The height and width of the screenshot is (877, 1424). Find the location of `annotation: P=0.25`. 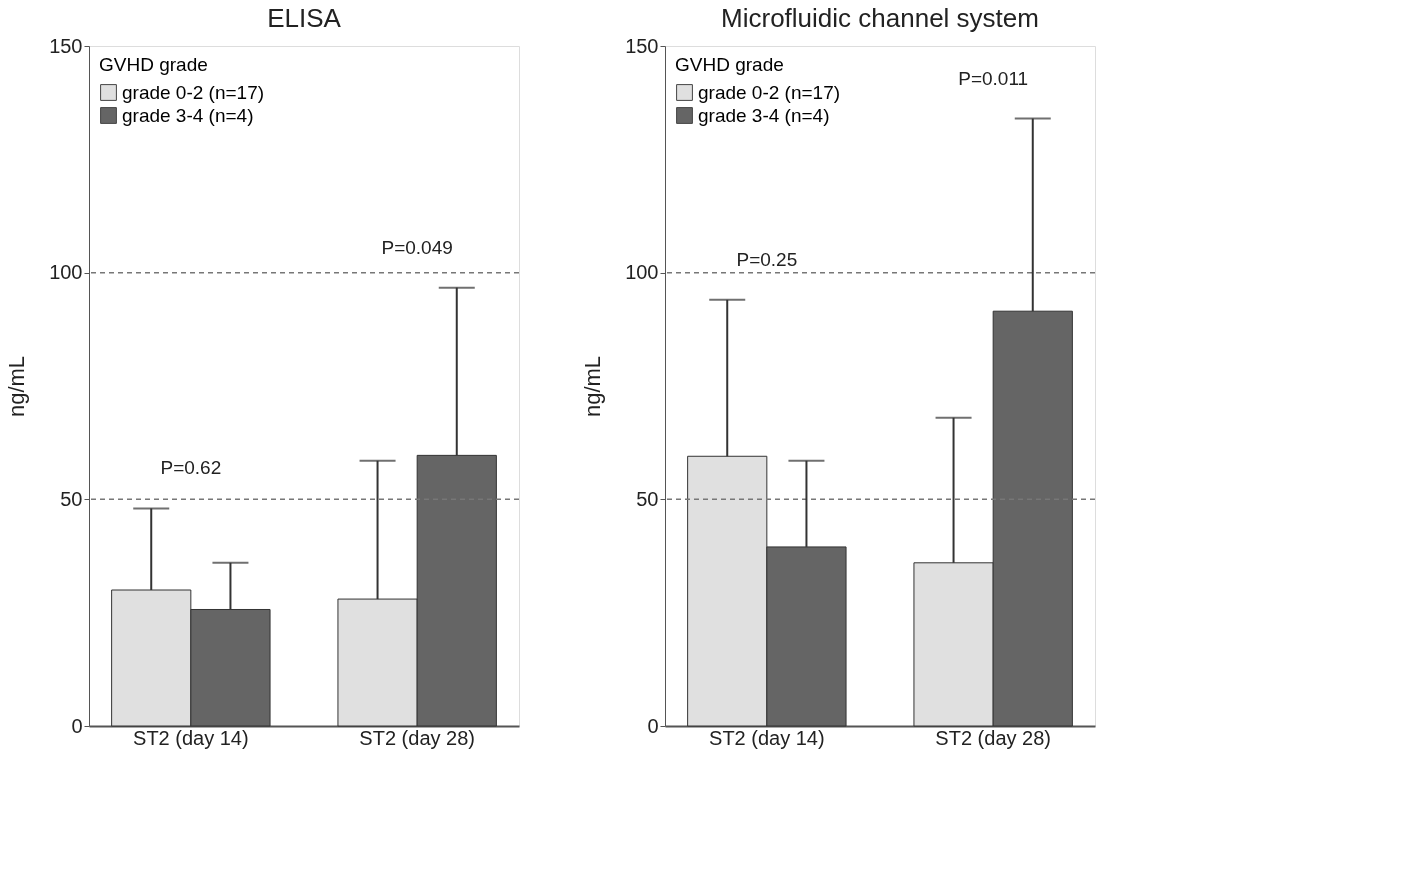

annotation: P=0.25 is located at coordinates (767, 259).